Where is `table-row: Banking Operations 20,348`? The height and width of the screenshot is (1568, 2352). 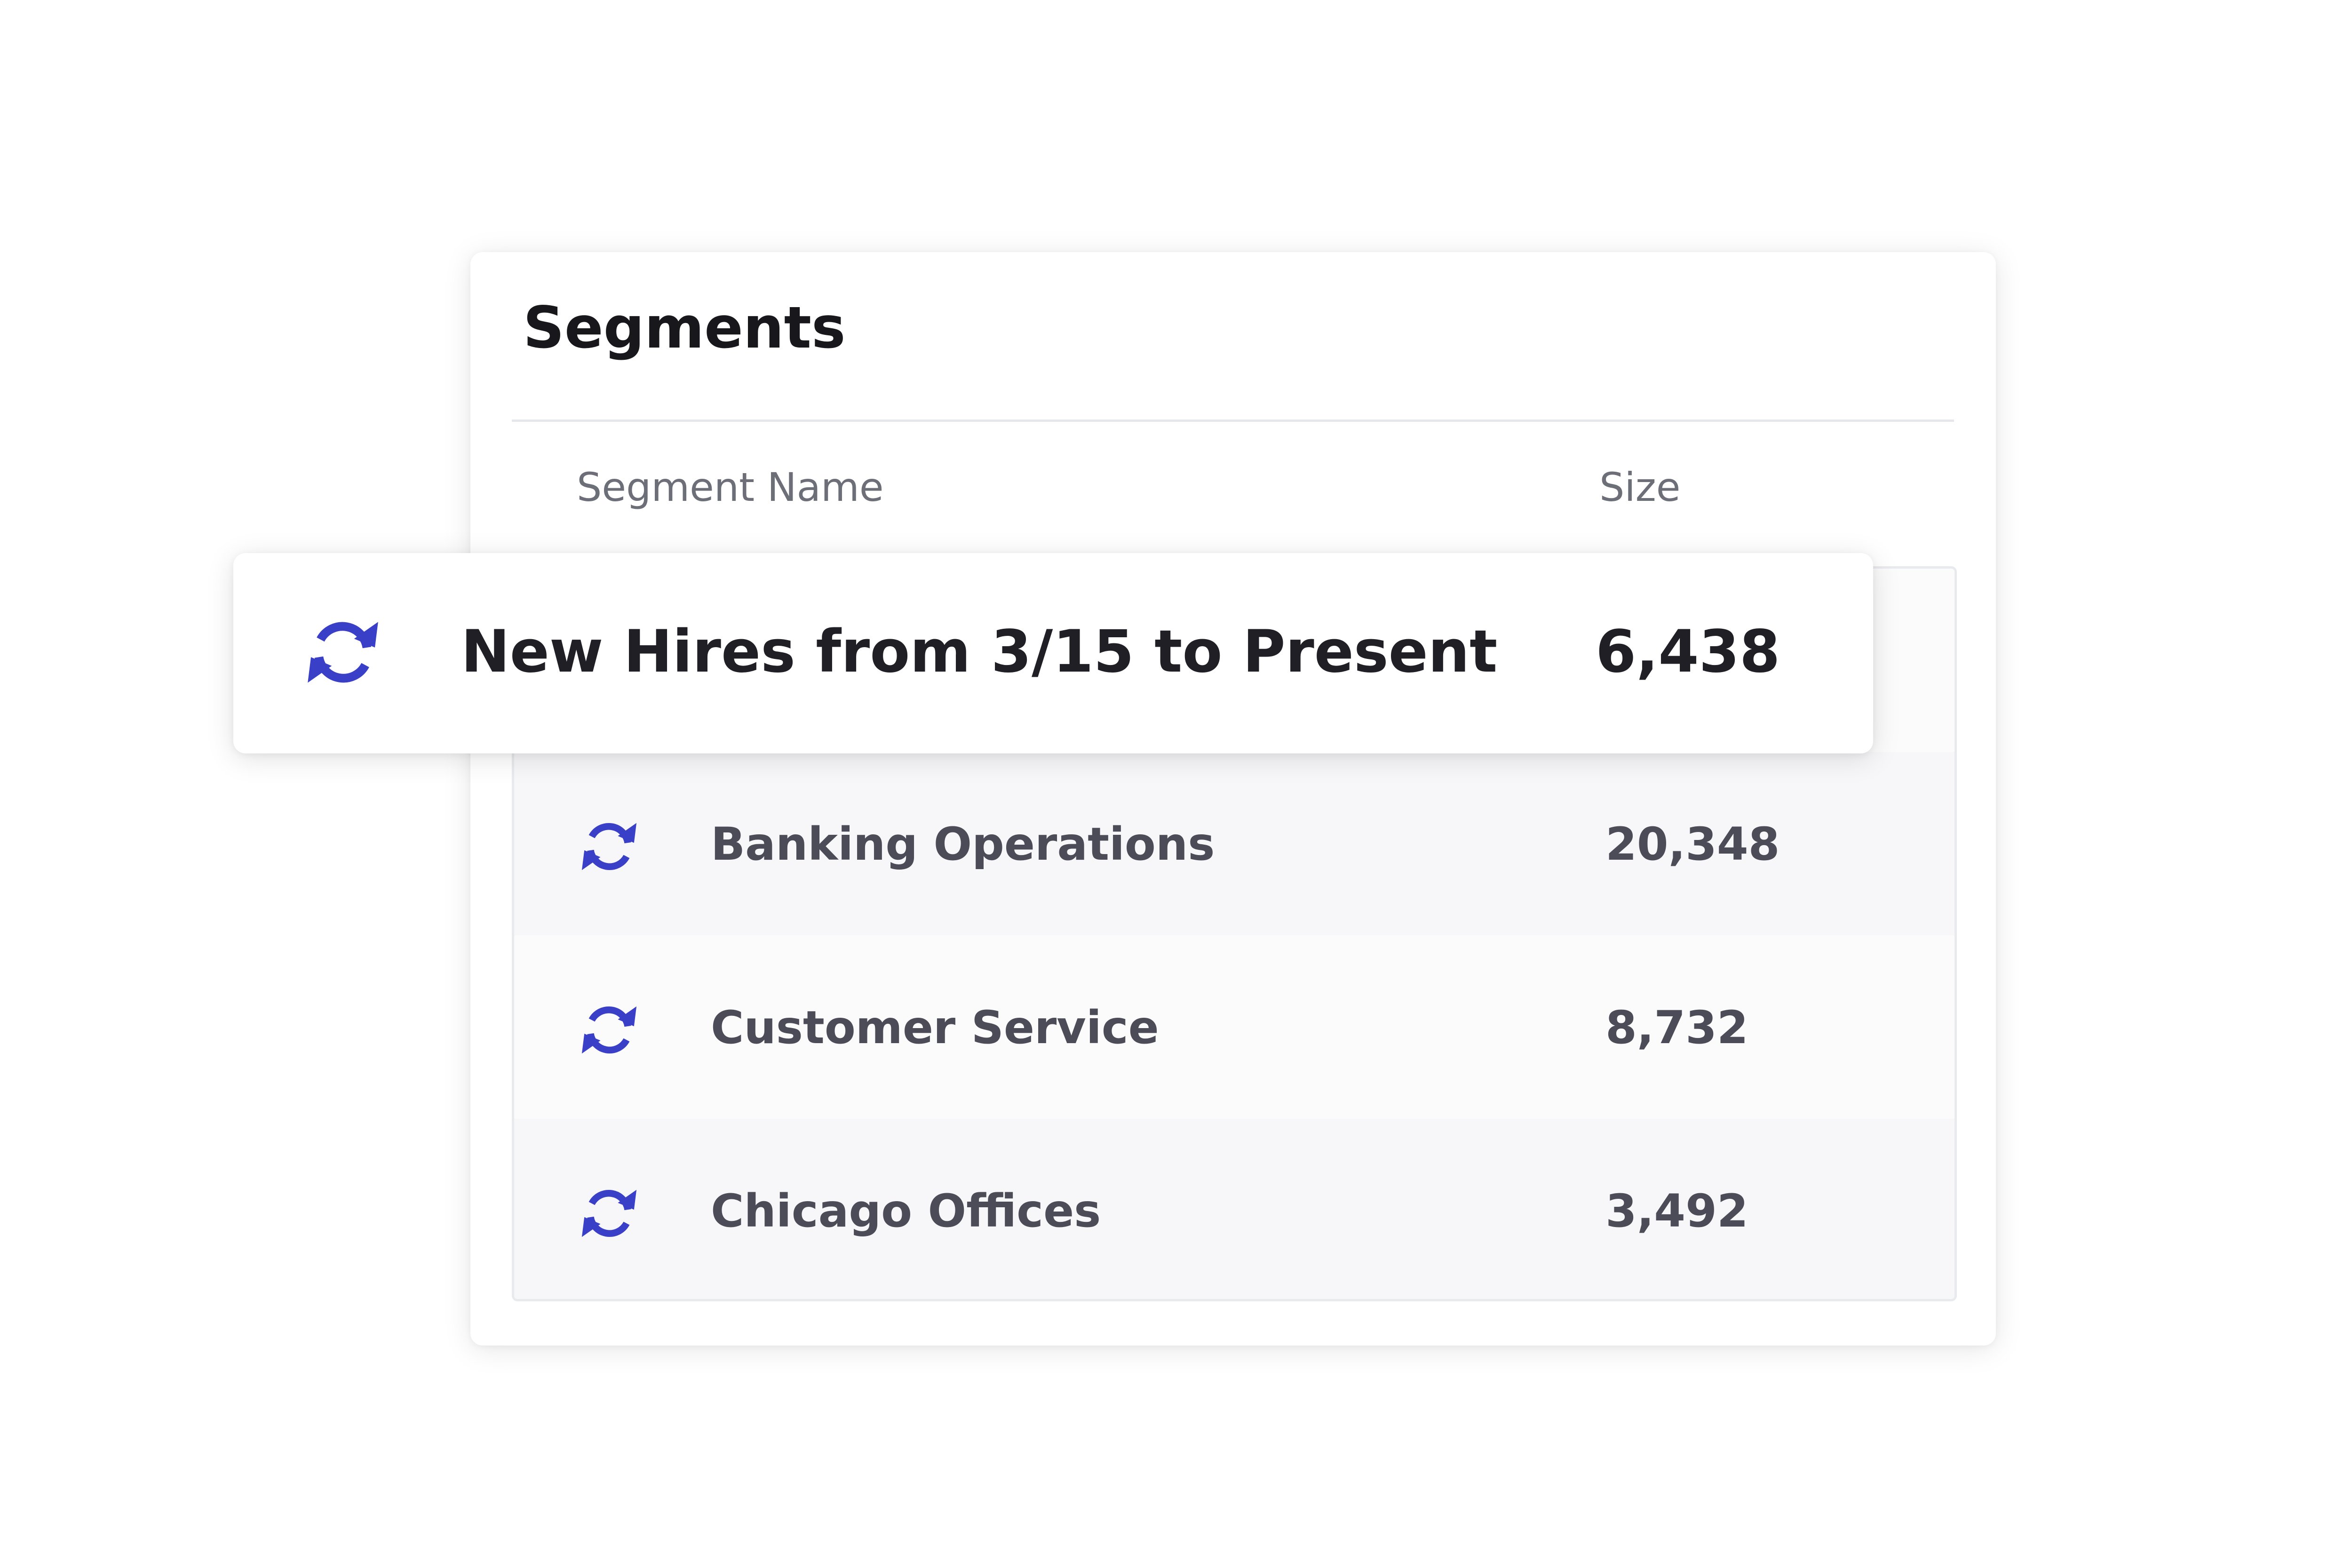
table-row: Banking Operations 20,348 is located at coordinates (1234, 843).